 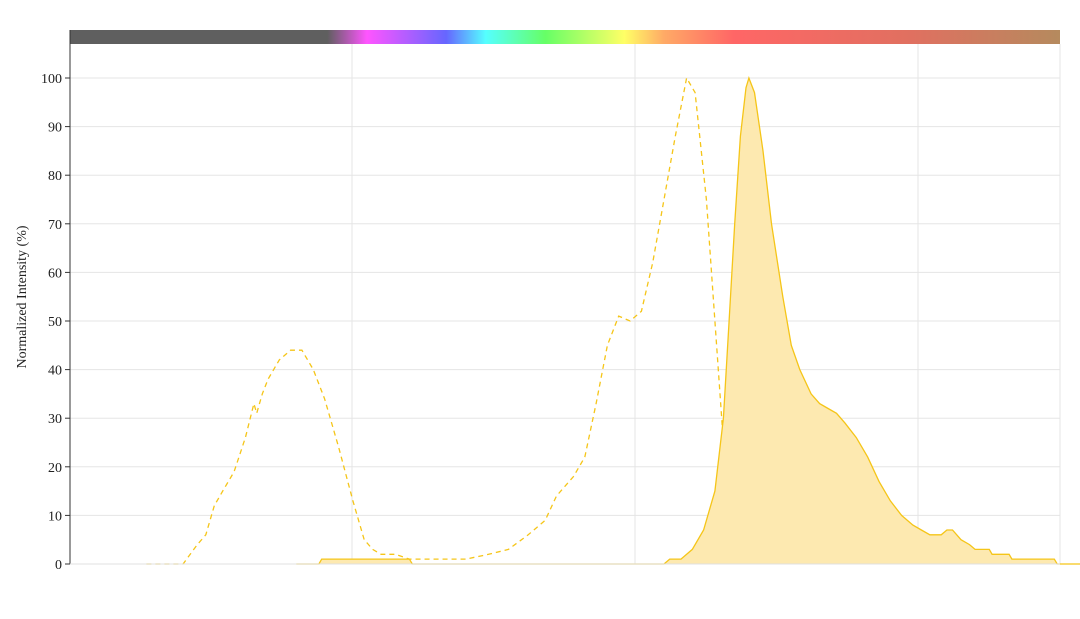 I want to click on y-tick-label: 0, so click(x=58, y=565).